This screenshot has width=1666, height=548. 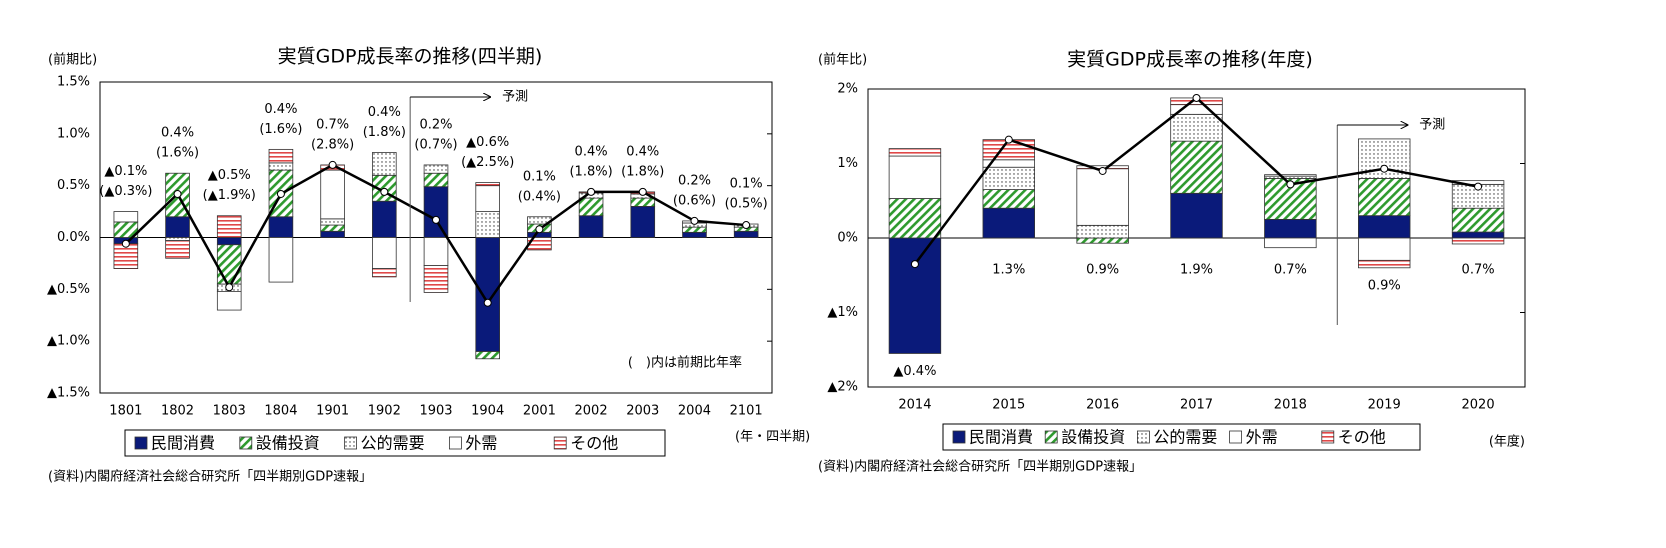 What do you see at coordinates (847, 238) in the screenshot?
I see `y-tick-label: 0%` at bounding box center [847, 238].